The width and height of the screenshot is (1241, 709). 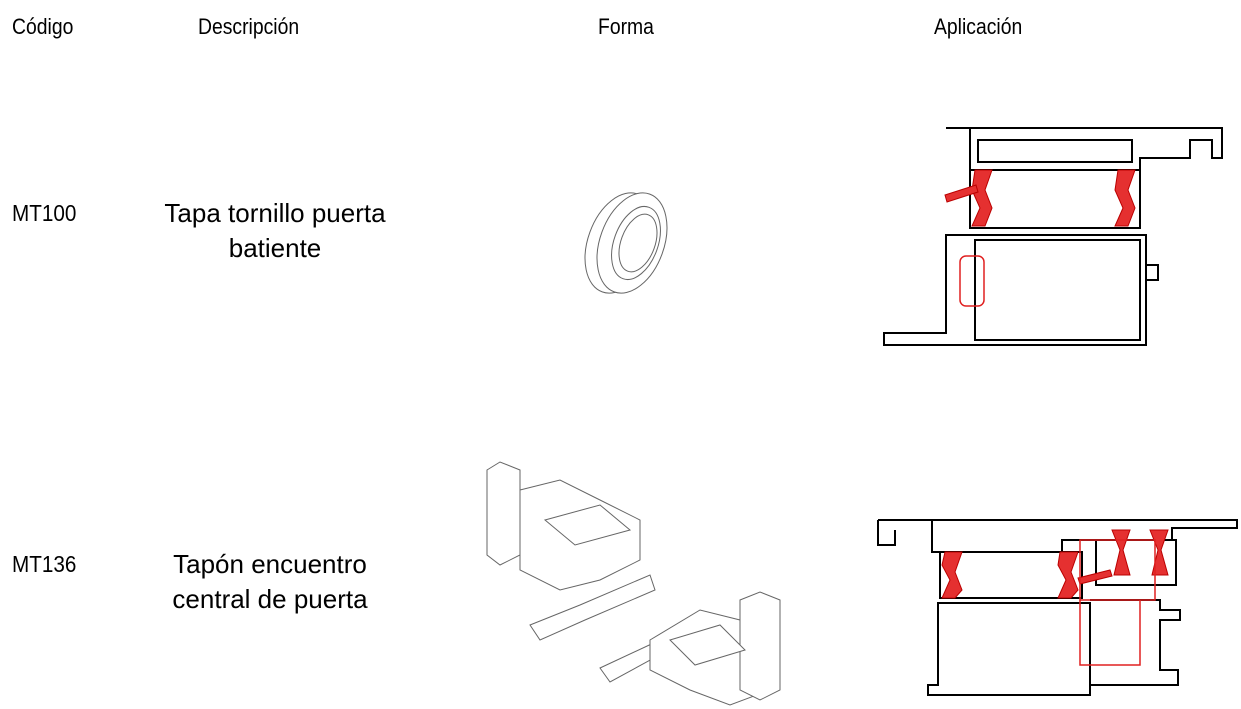 I want to click on shape-caps, so click(x=633, y=583).